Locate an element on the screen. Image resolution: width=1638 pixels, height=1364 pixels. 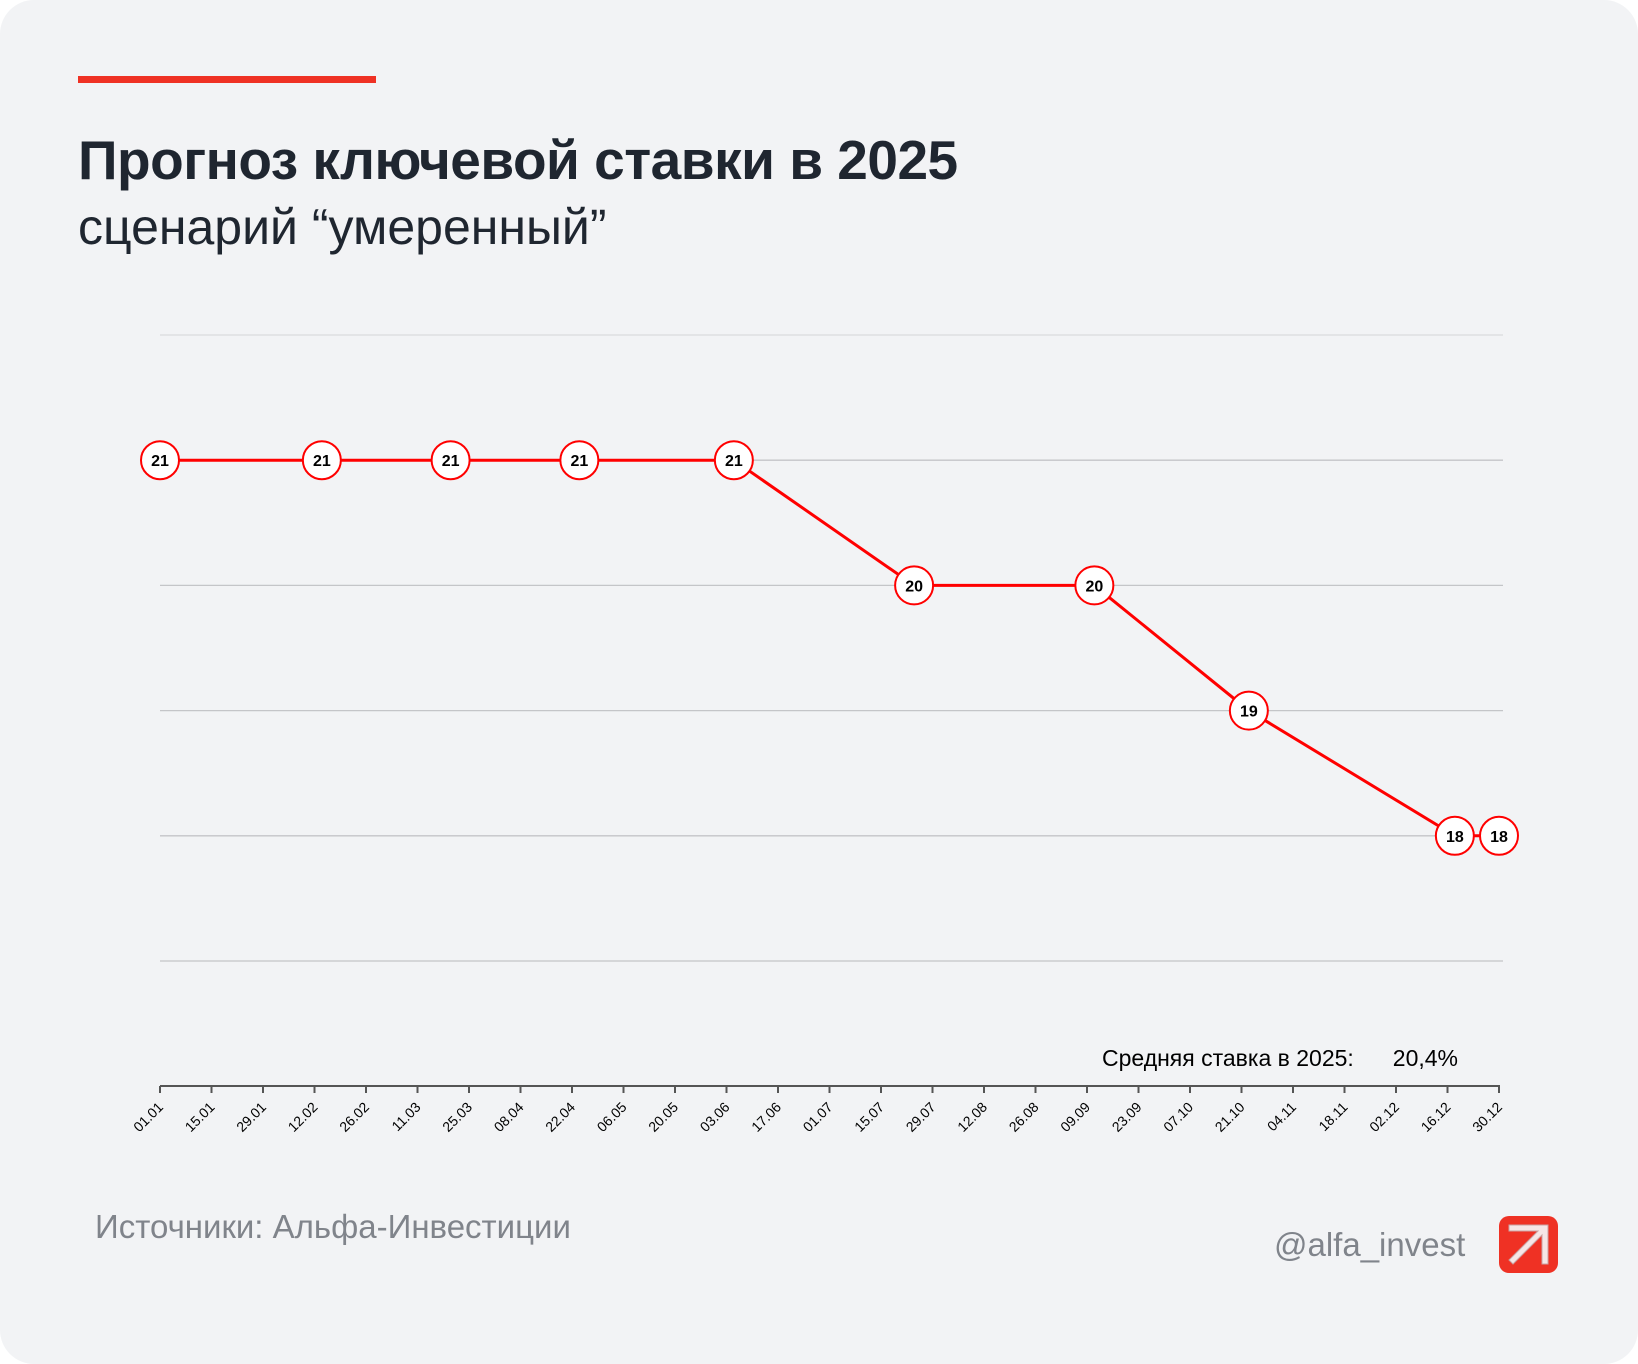
accent-bar is located at coordinates (227, 79).